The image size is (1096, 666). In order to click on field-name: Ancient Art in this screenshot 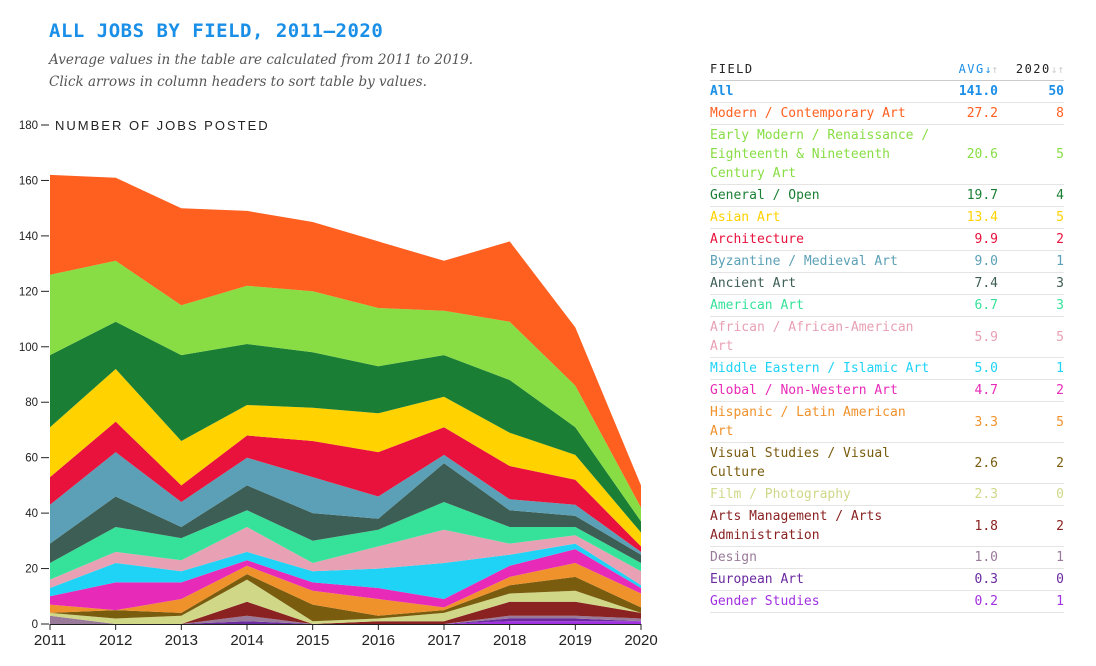, I will do `click(753, 283)`.